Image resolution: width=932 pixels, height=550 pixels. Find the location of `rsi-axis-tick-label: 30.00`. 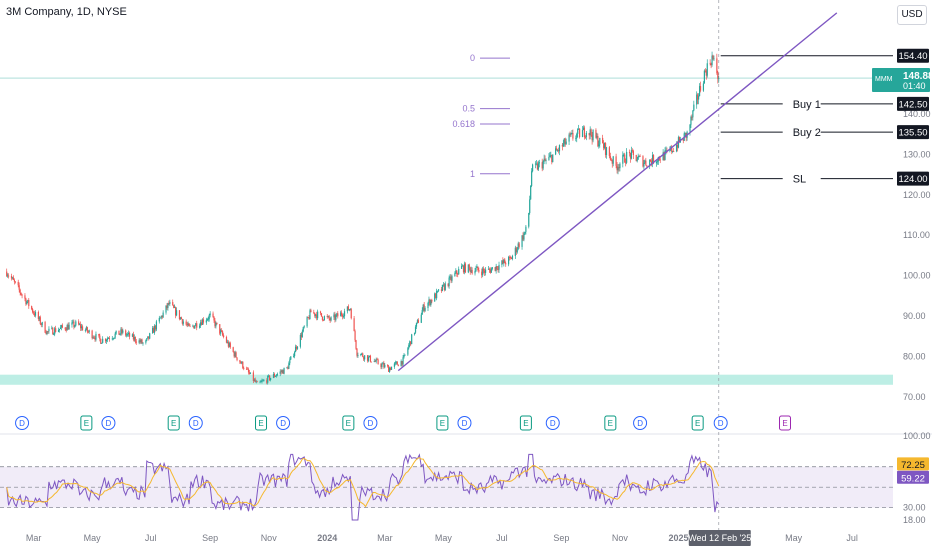

rsi-axis-tick-label: 30.00 is located at coordinates (914, 508).